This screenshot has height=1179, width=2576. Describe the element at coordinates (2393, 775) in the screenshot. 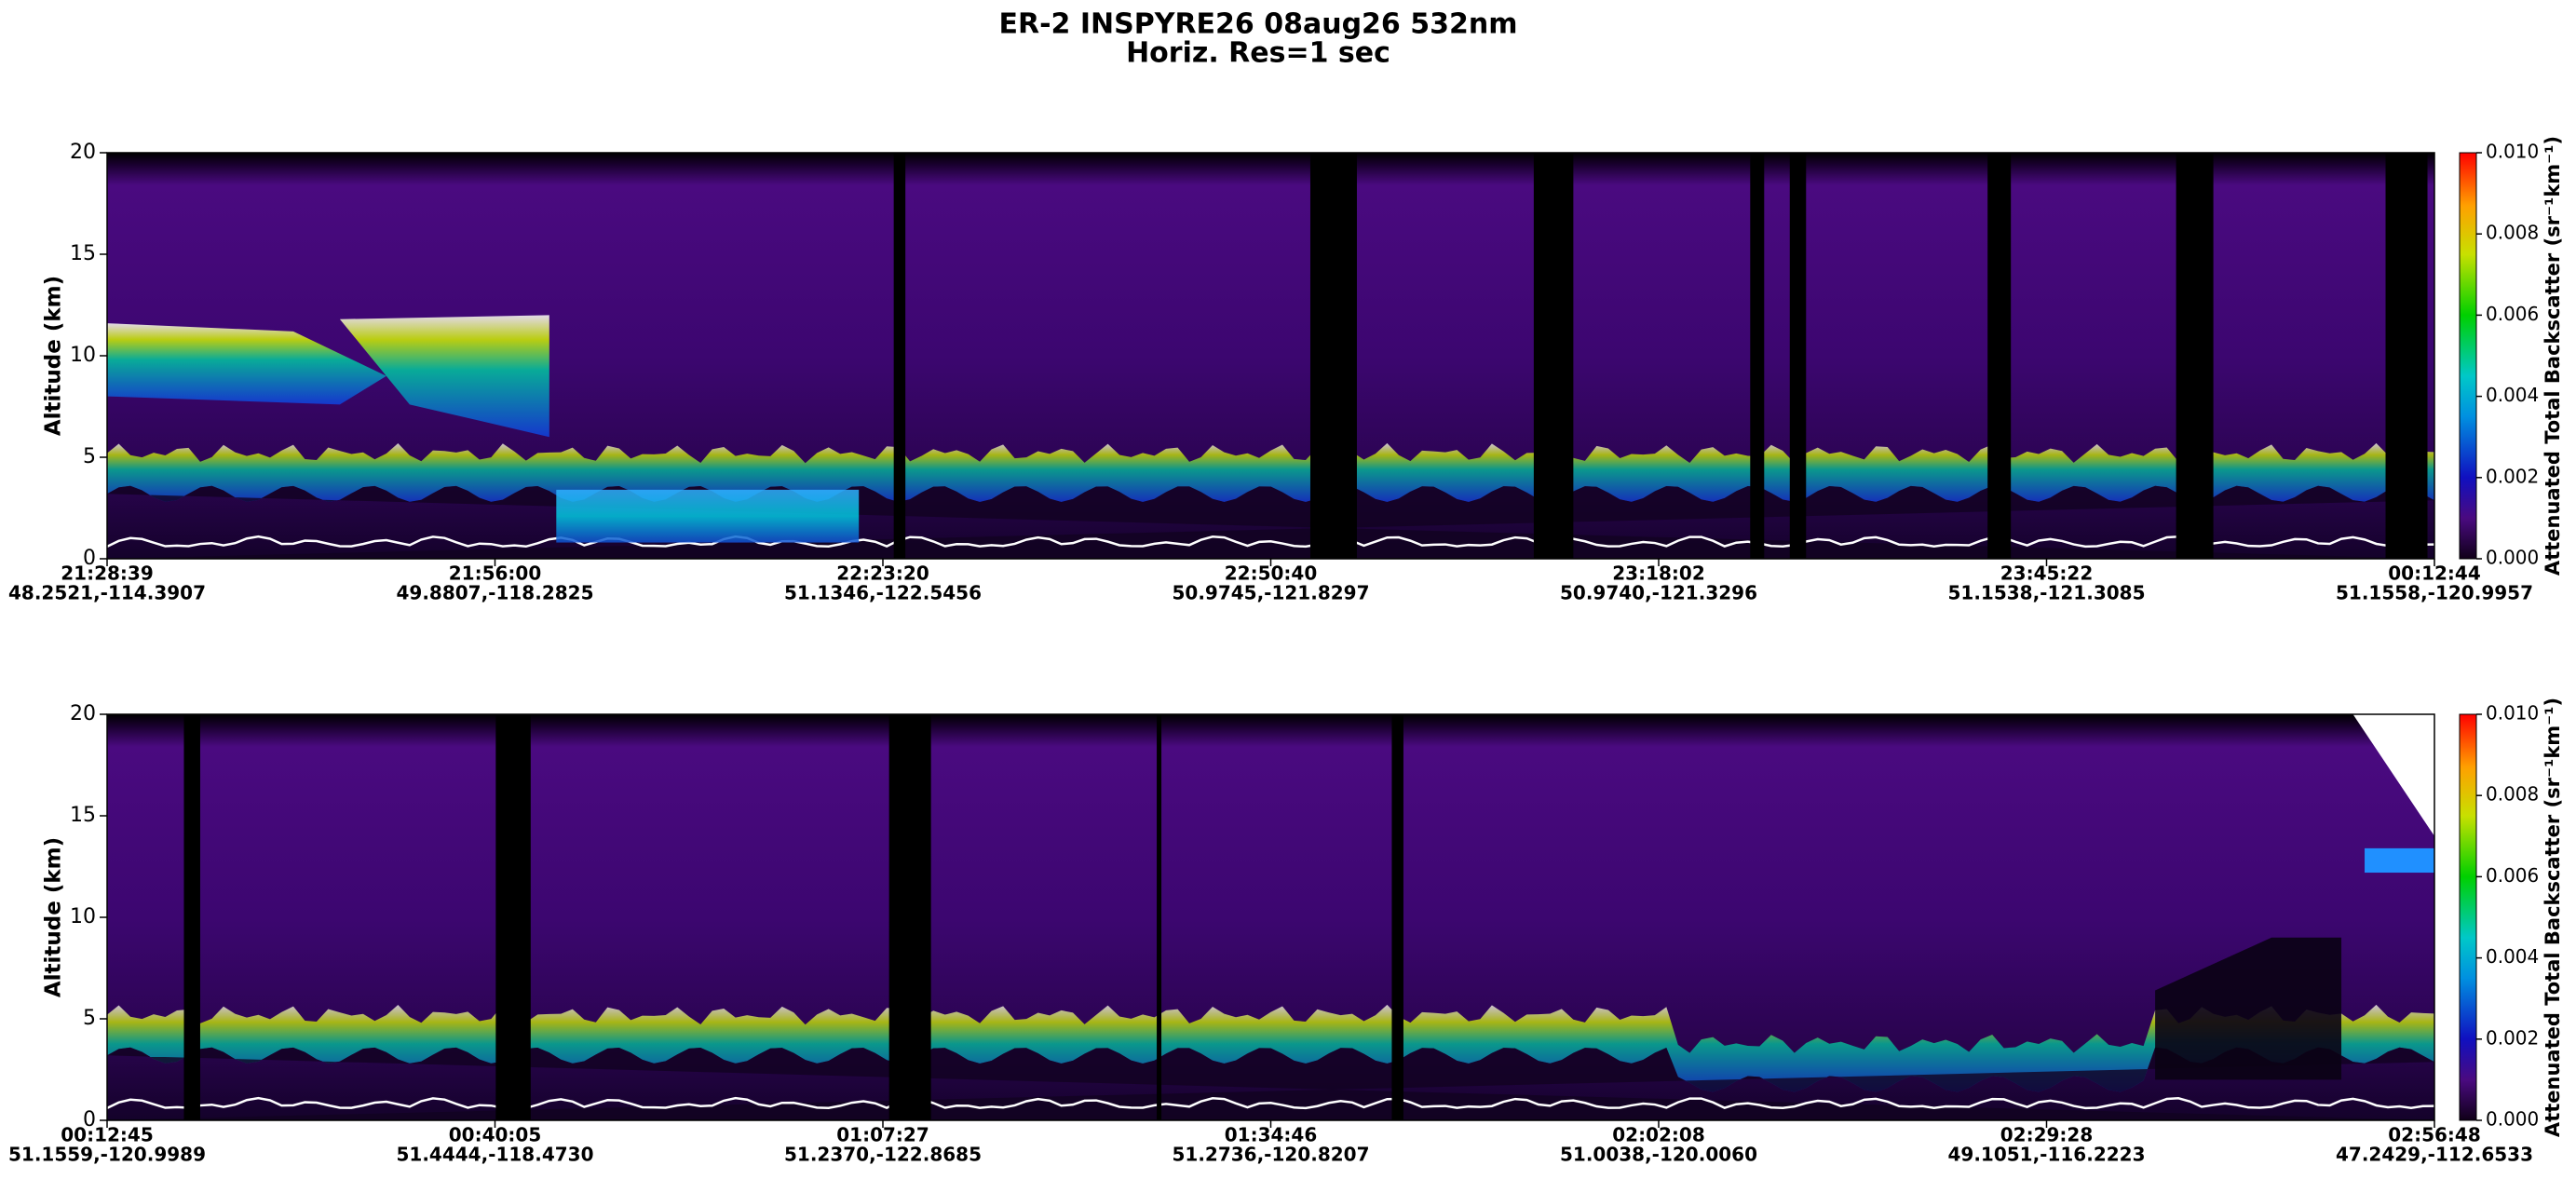

I see `fade` at that location.